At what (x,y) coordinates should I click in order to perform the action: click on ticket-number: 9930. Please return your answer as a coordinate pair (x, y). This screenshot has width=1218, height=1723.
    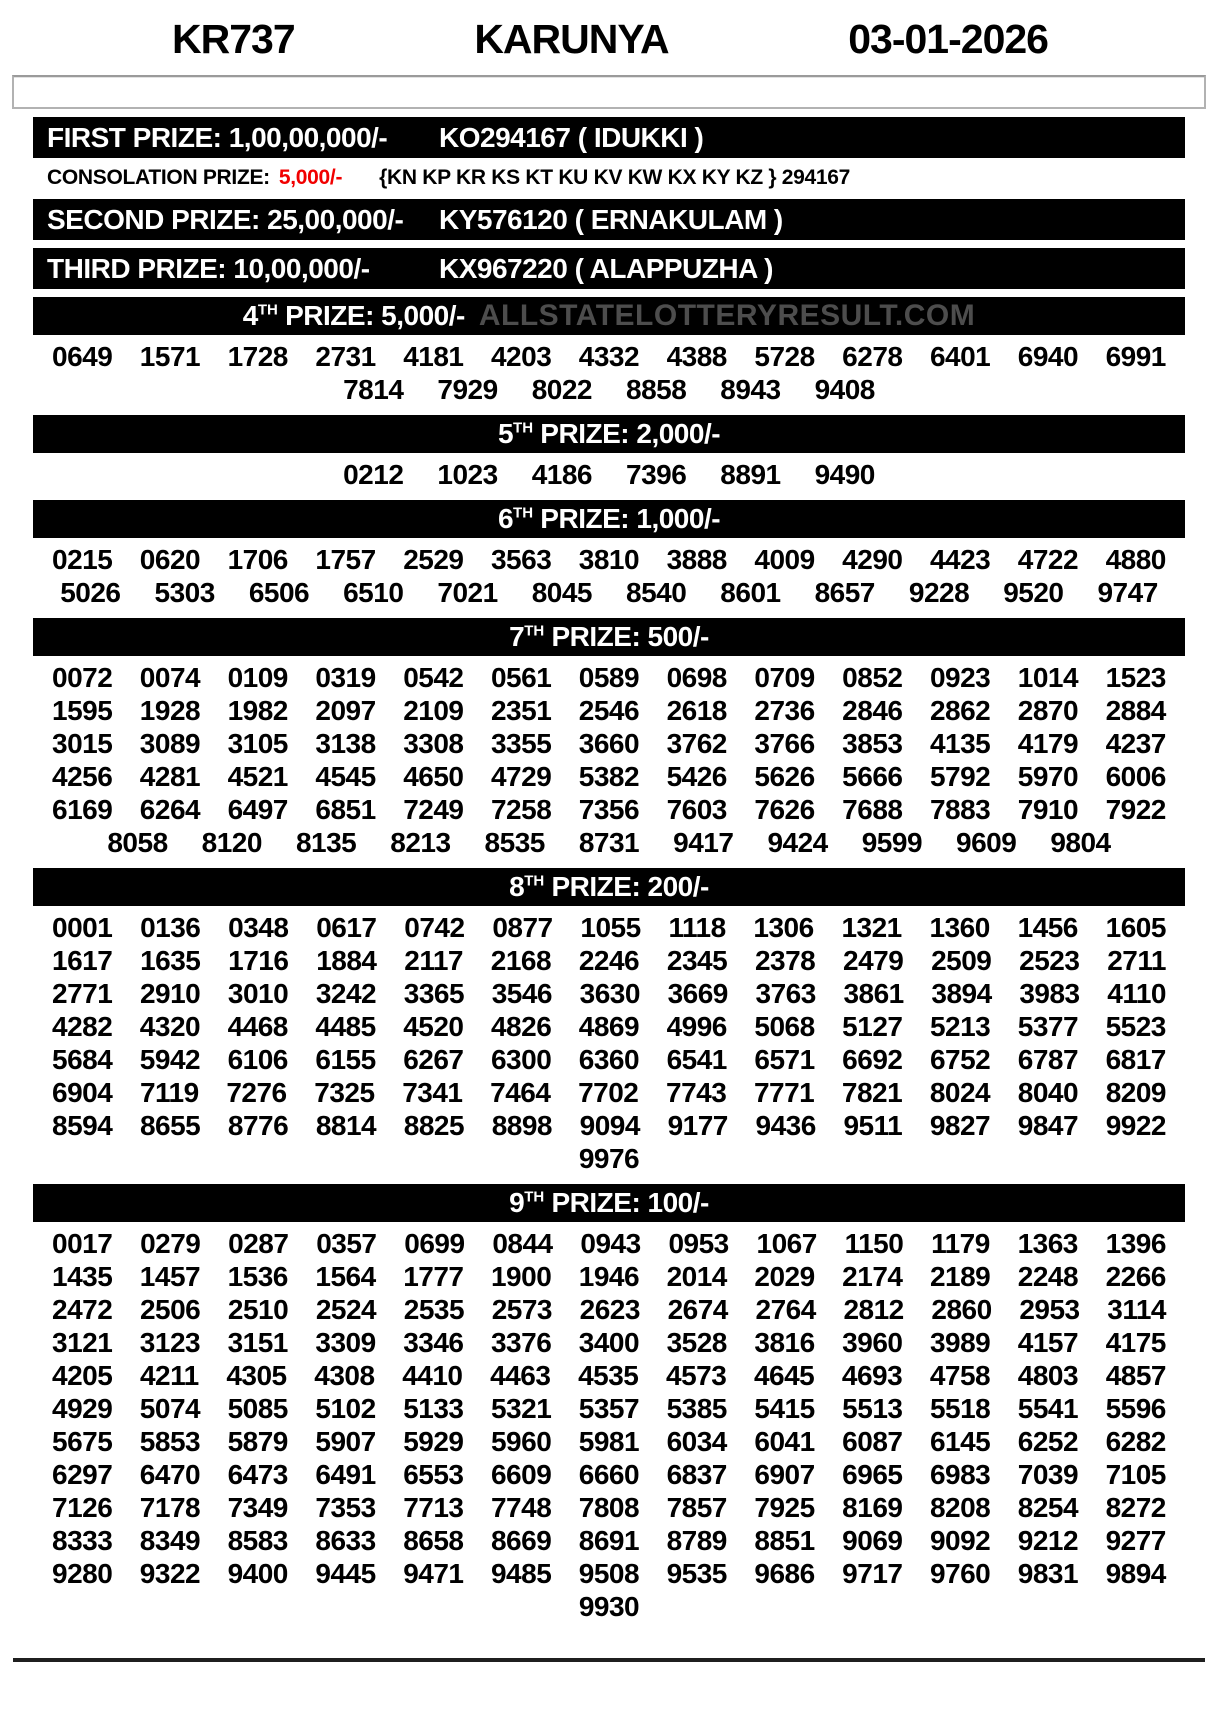
    Looking at the image, I should click on (609, 1606).